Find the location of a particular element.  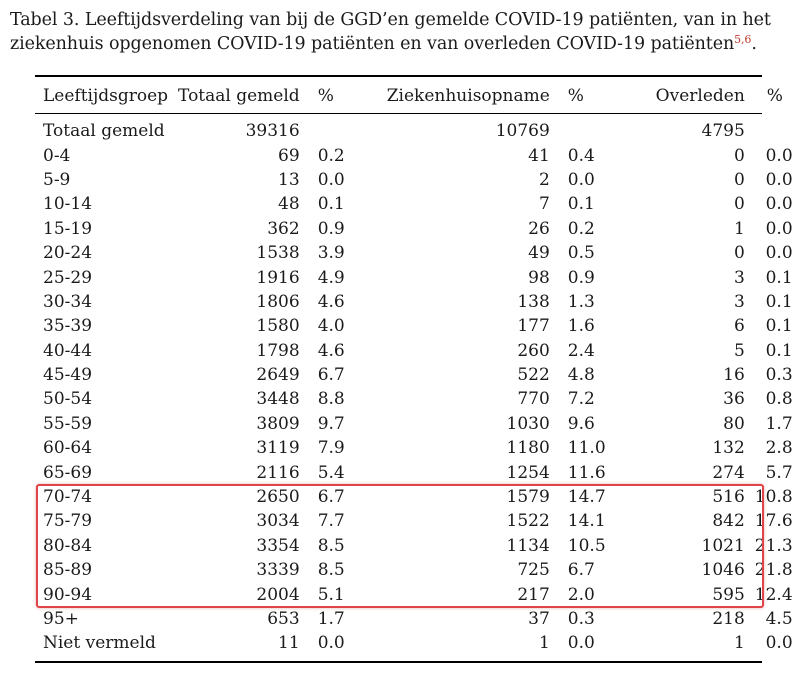

table-row: 95+ 653 1.7 37 0.3 218 4.5 is located at coordinates (417, 619).